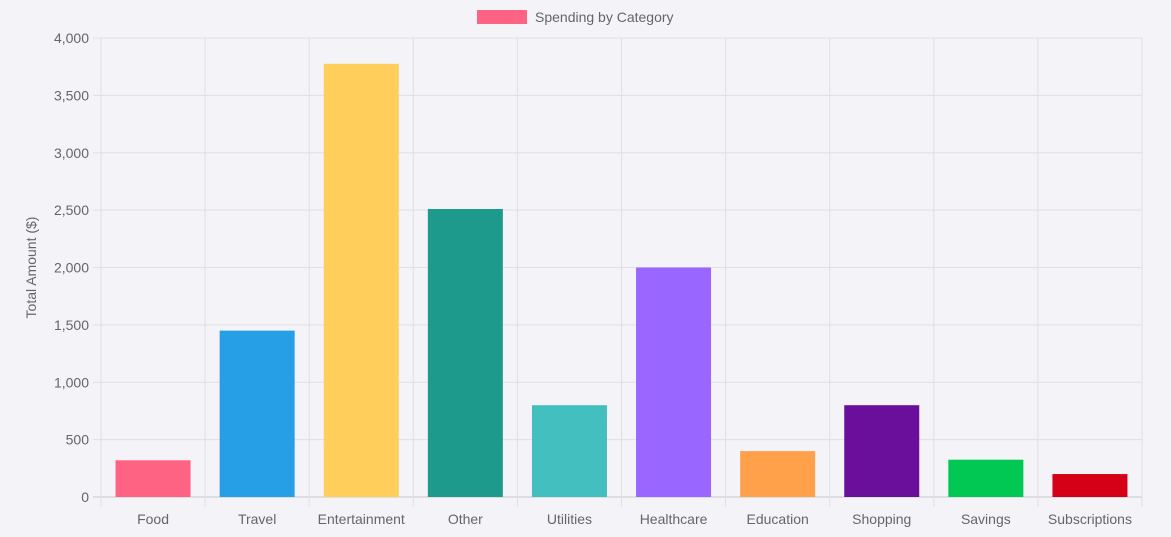 The height and width of the screenshot is (537, 1171). I want to click on legend-label: Spending by Category, so click(604, 17).